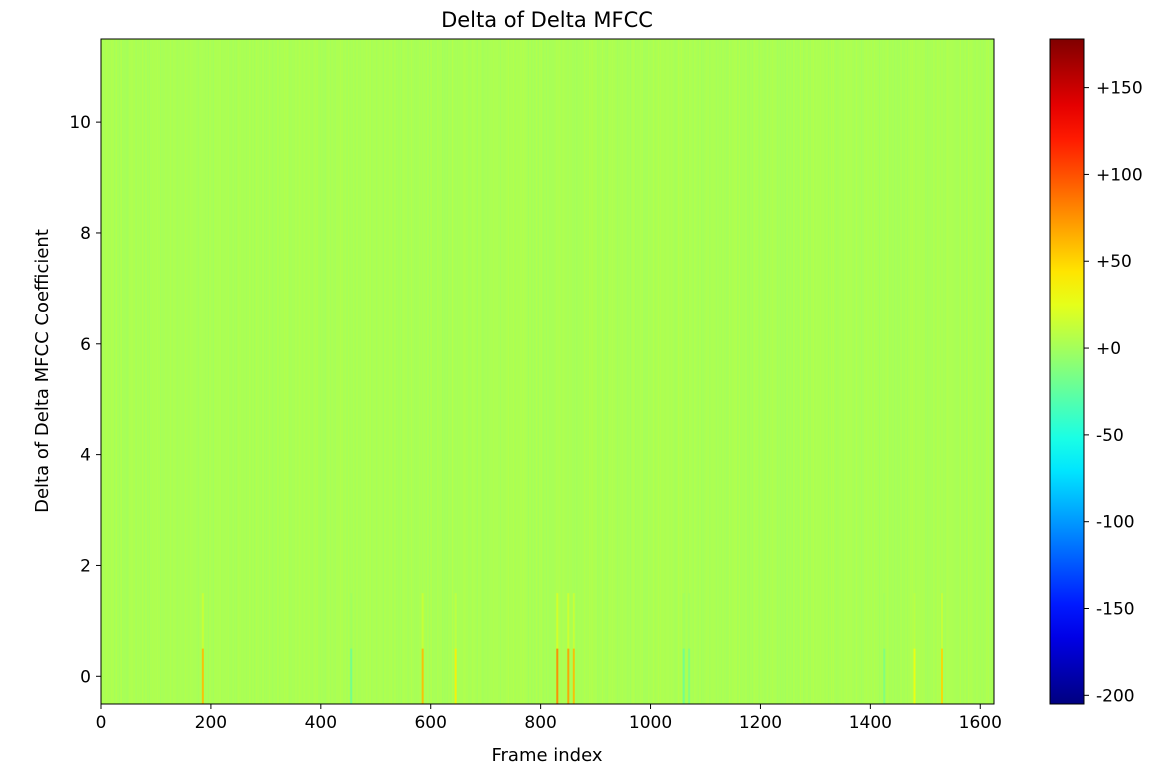 This screenshot has width=1162, height=771. Describe the element at coordinates (547, 20) in the screenshot. I see `chart-title: Delta of Delta MFCC` at that location.